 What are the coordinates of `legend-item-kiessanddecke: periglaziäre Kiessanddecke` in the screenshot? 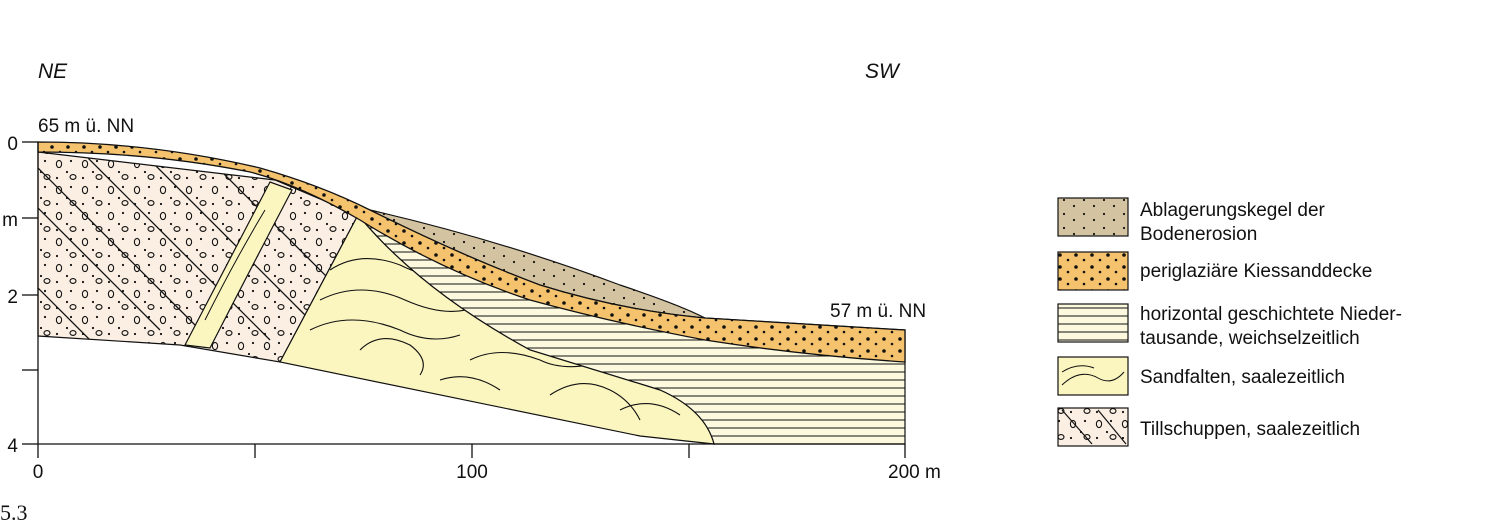 It's located at (1214, 271).